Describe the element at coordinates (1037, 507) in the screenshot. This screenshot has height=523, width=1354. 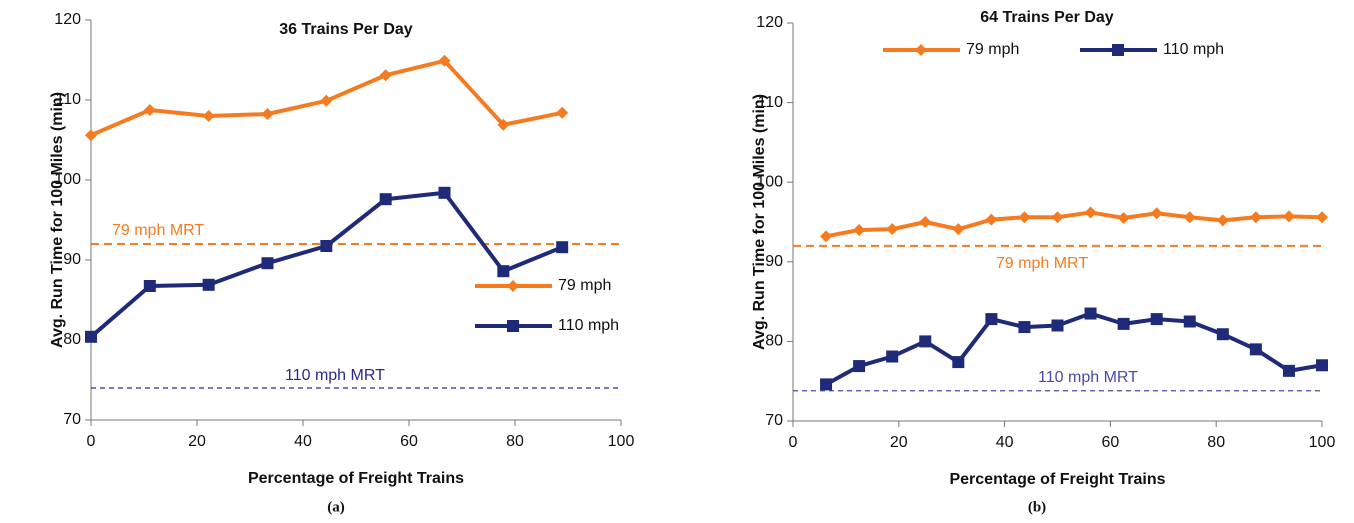
I see `caption: (b)` at that location.